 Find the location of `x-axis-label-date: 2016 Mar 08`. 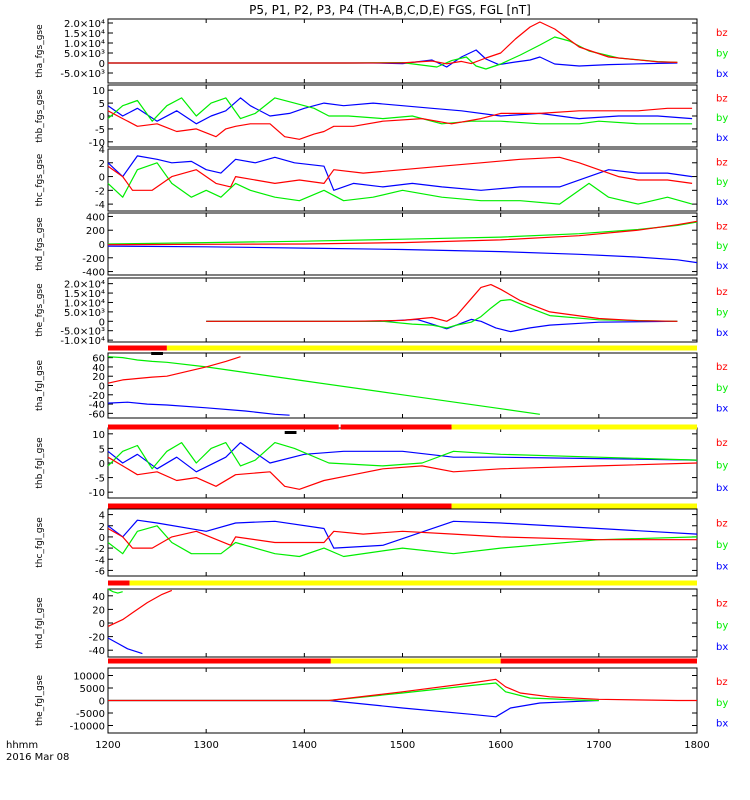

x-axis-label-date: 2016 Mar 08 is located at coordinates (37, 757).